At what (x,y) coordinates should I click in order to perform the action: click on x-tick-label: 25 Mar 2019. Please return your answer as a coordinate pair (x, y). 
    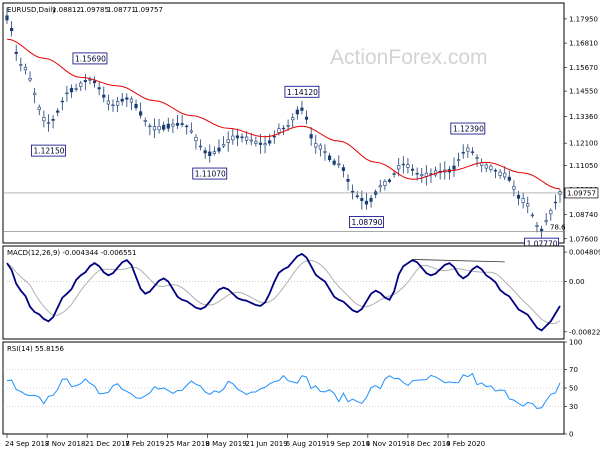
    Looking at the image, I should click on (187, 444).